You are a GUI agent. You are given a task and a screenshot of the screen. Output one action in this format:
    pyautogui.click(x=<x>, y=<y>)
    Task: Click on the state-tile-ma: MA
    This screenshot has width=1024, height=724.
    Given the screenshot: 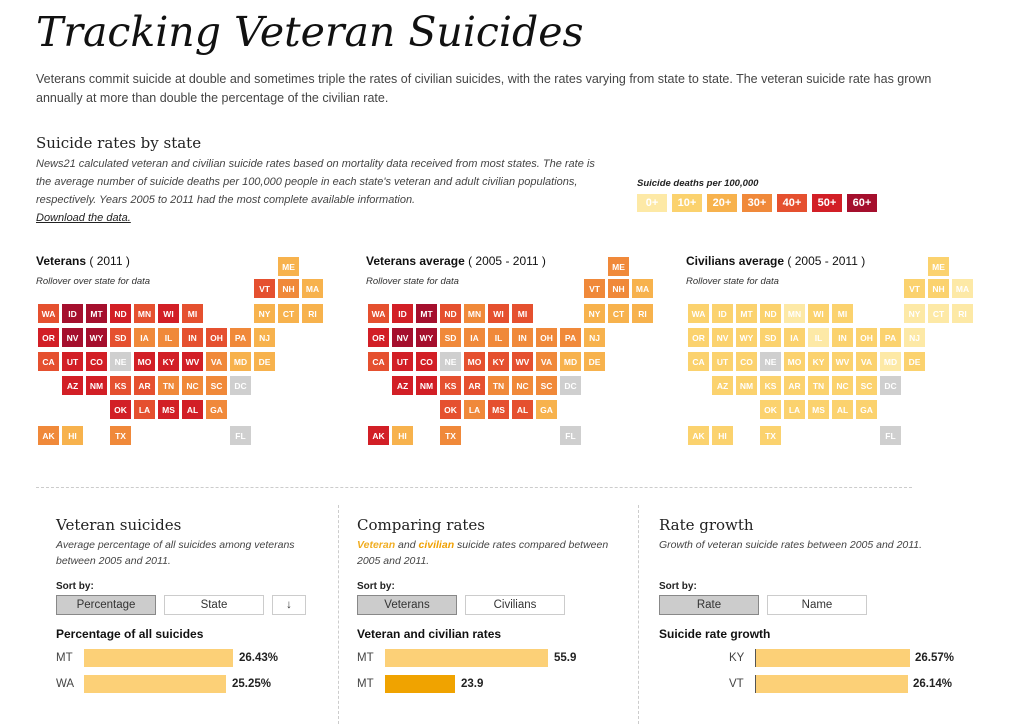 What is the action you would take?
    pyautogui.click(x=642, y=288)
    